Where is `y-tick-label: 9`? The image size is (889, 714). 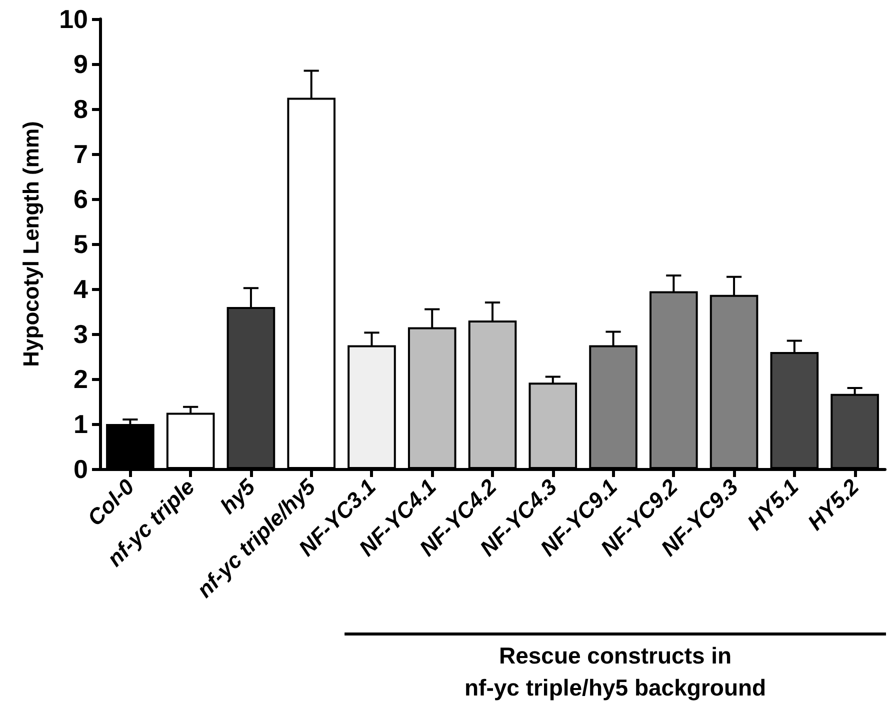
y-tick-label: 9 is located at coordinates (81, 64).